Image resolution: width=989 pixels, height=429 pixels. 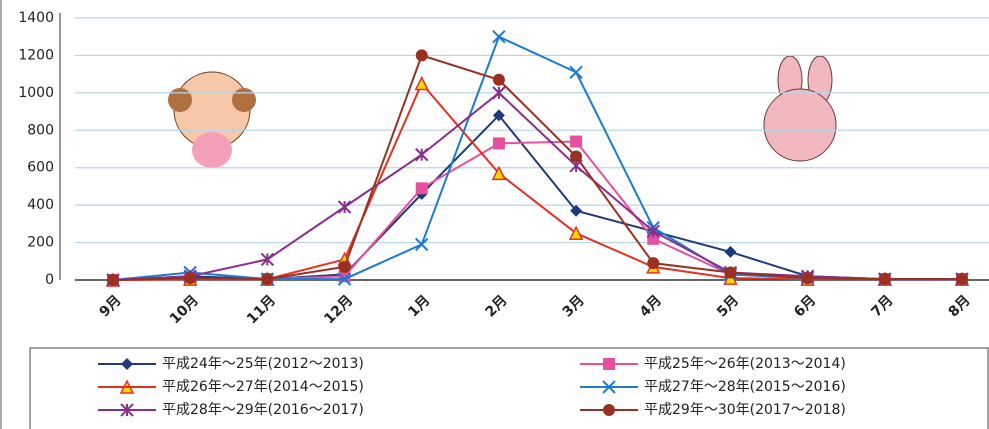 I want to click on y-tick-label: 600, so click(x=40, y=168).